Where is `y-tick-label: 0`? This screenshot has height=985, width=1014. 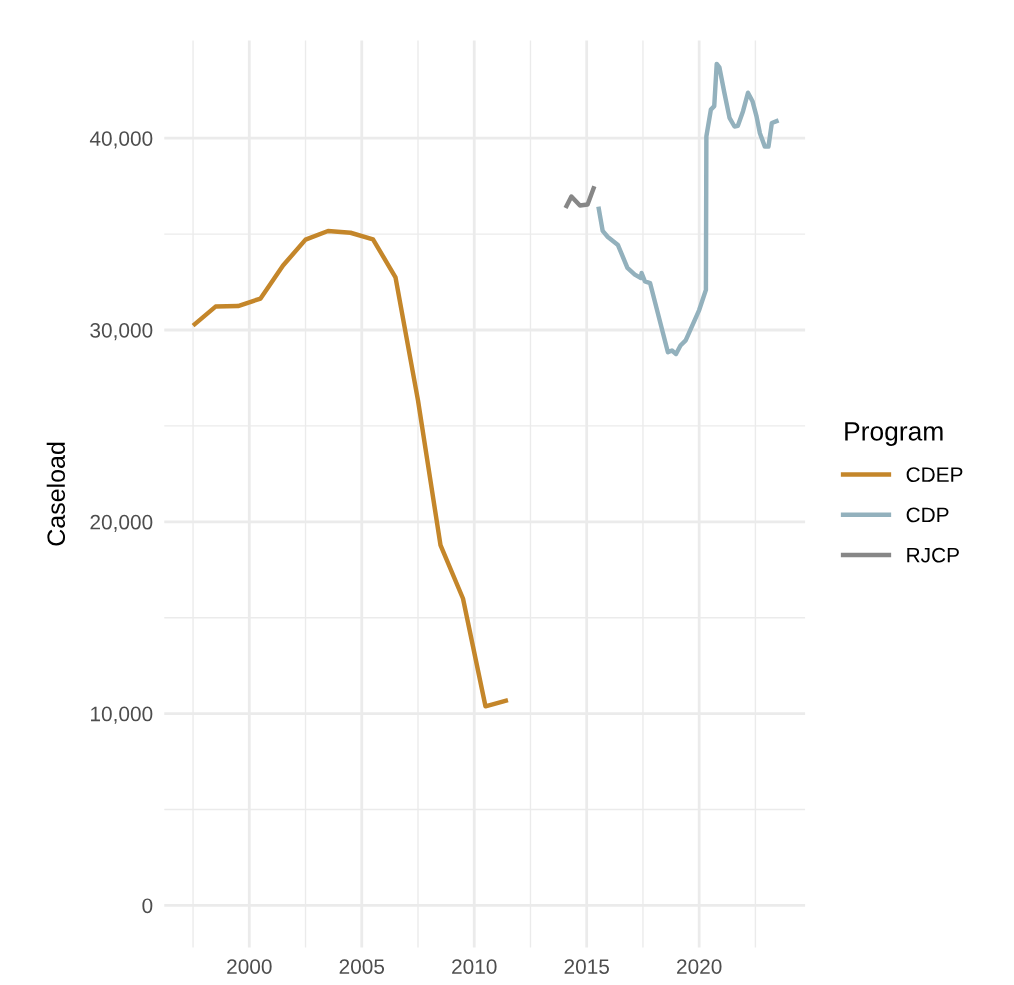
y-tick-label: 0 is located at coordinates (147, 906).